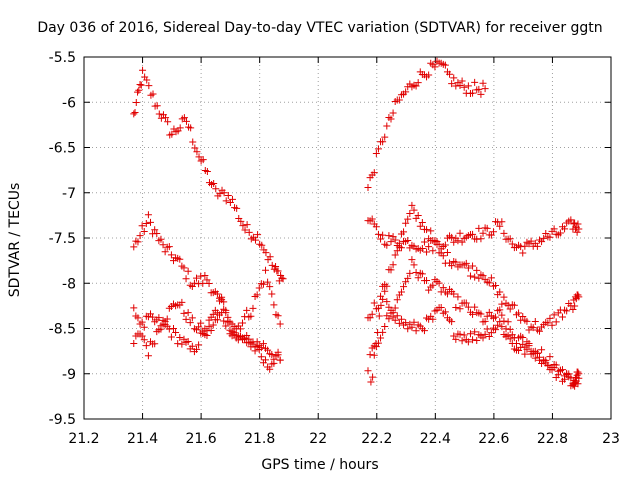  Describe the element at coordinates (62, 420) in the screenshot. I see `y-tick-label: -9.5` at that location.